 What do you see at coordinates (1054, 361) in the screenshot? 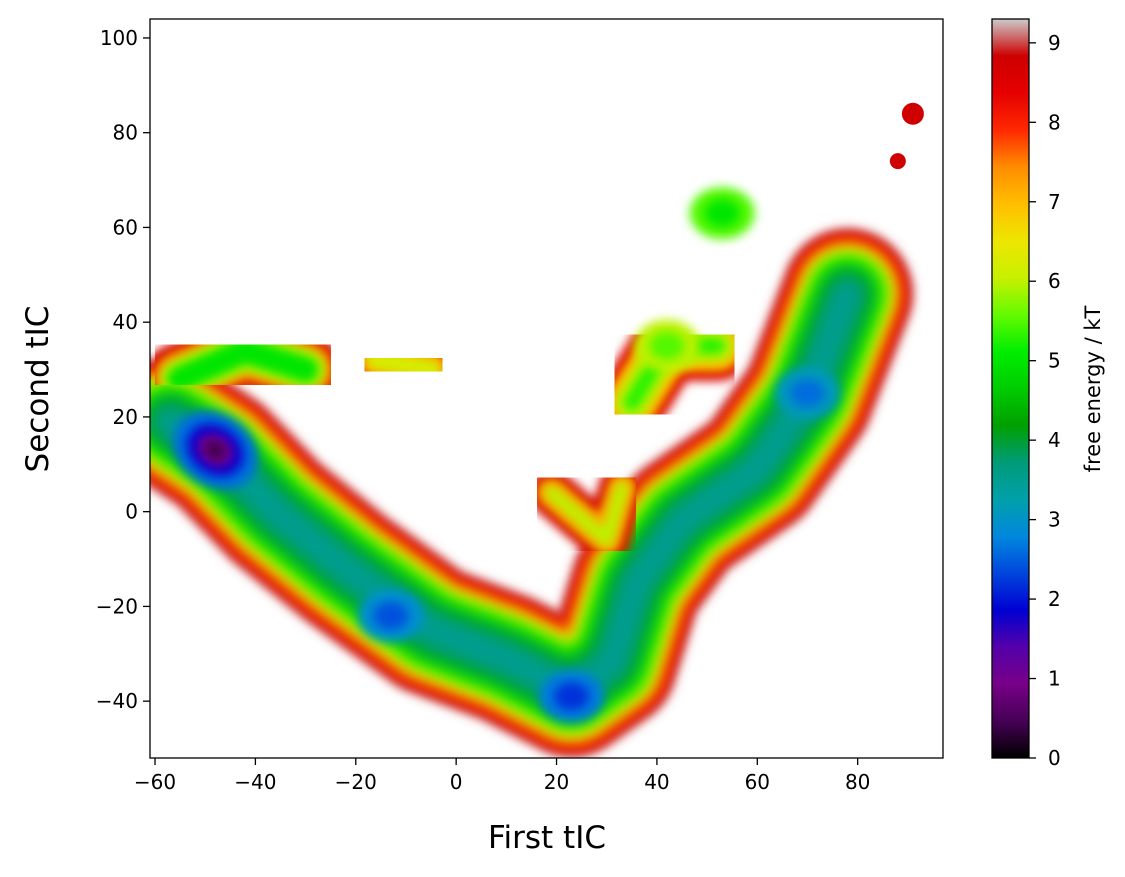
I see `colorbar-tick-label: 5` at bounding box center [1054, 361].